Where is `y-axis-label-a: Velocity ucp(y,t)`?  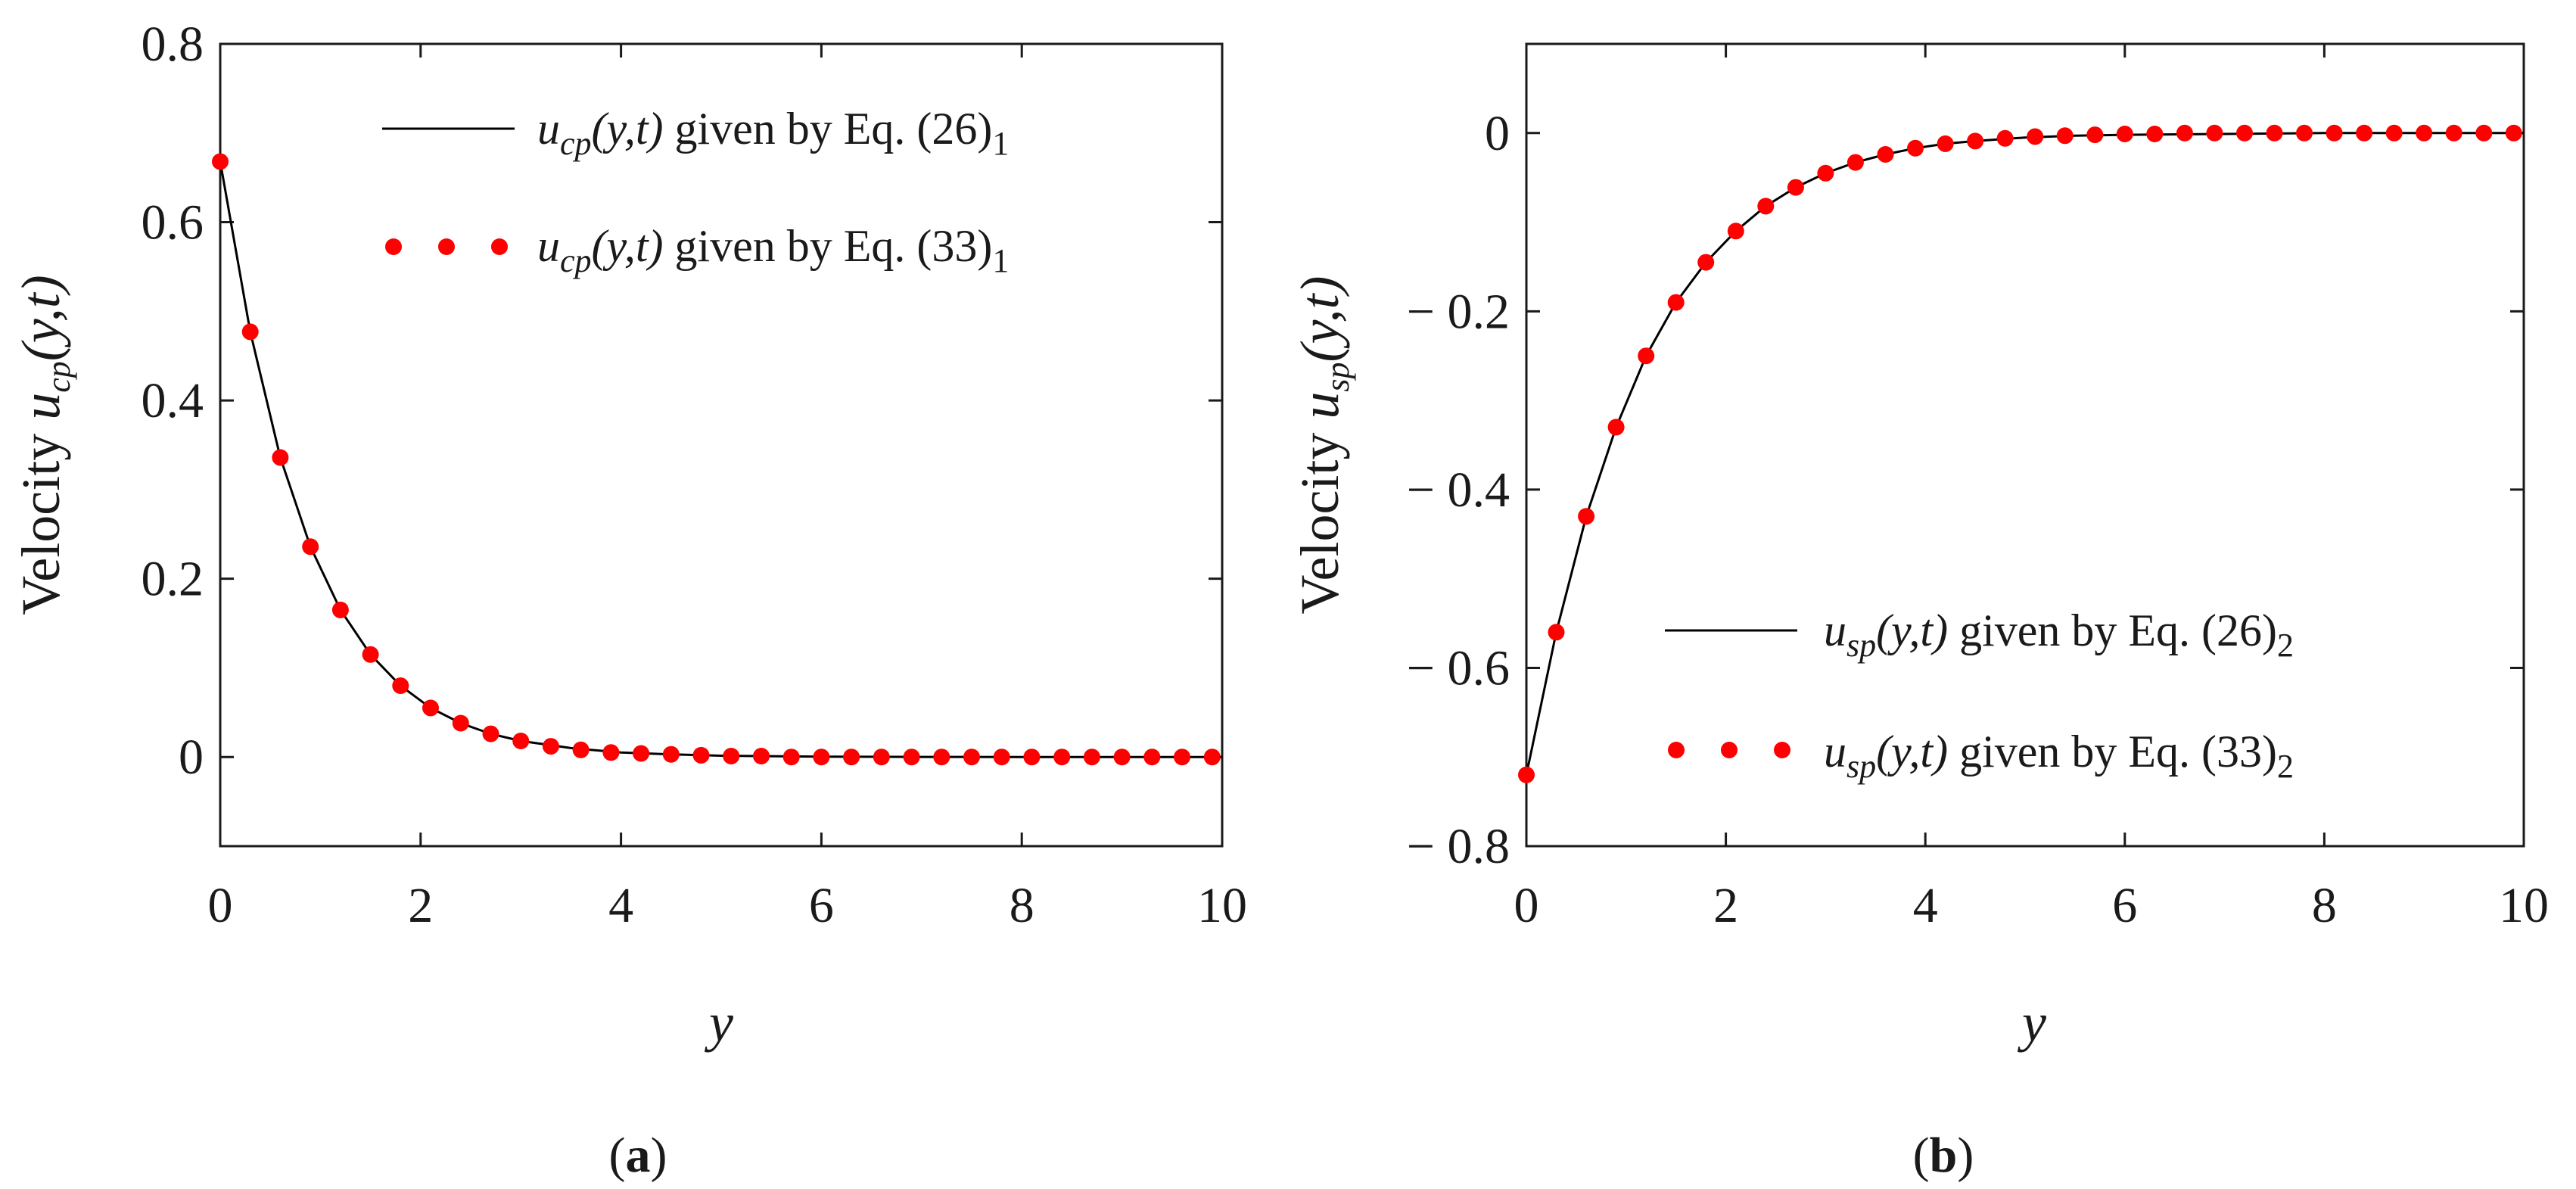
y-axis-label-a: Velocity ucp(y,t) is located at coordinates (44, 445).